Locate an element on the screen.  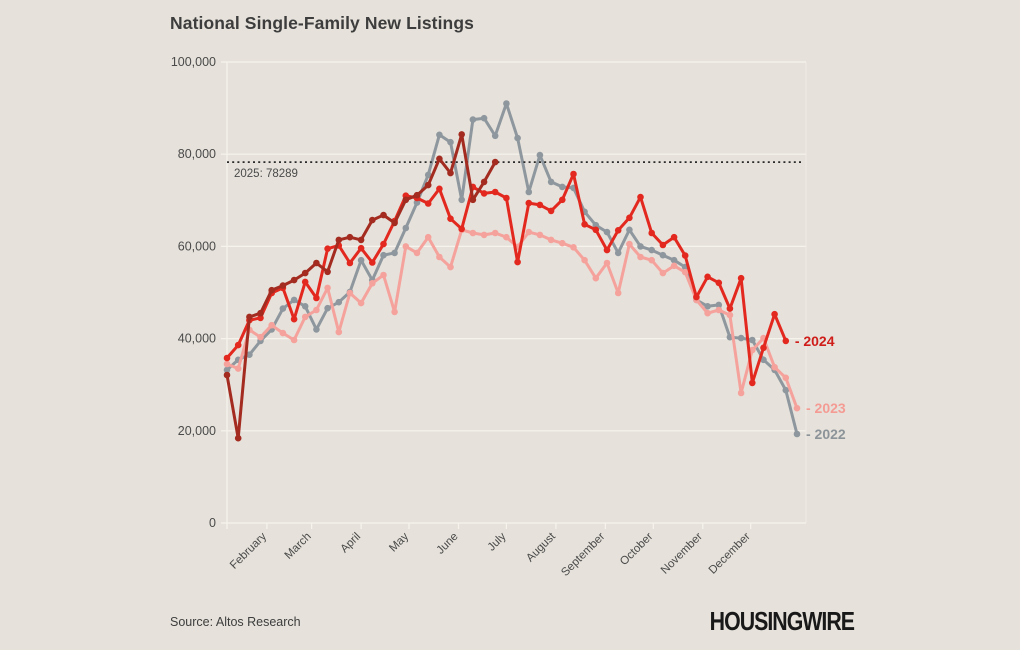
housingwire-logo: HOUSINGWIRE is located at coordinates (782, 621).